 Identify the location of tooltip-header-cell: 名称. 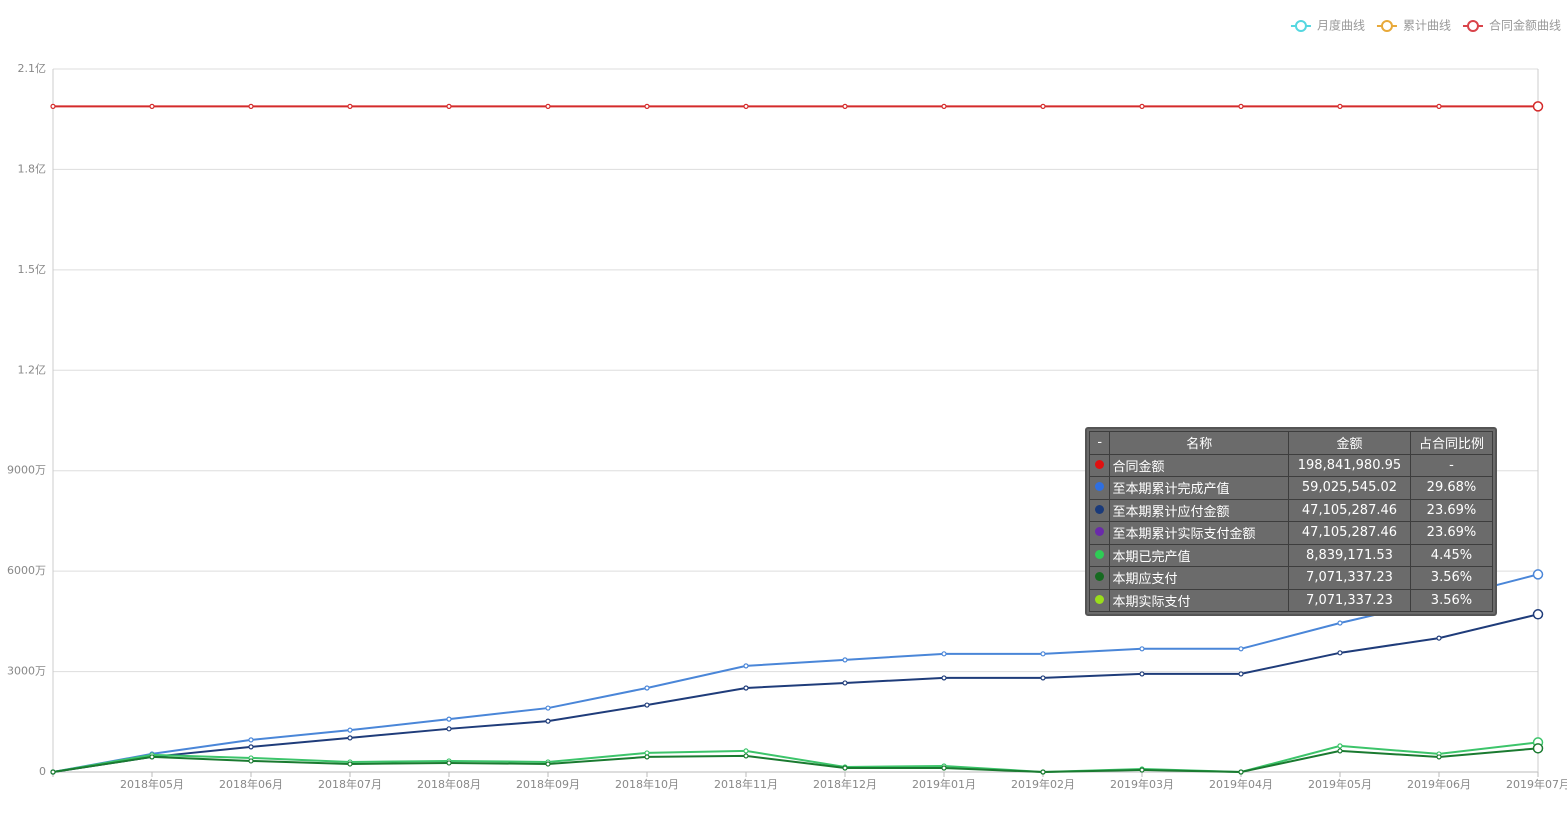
(1199, 443).